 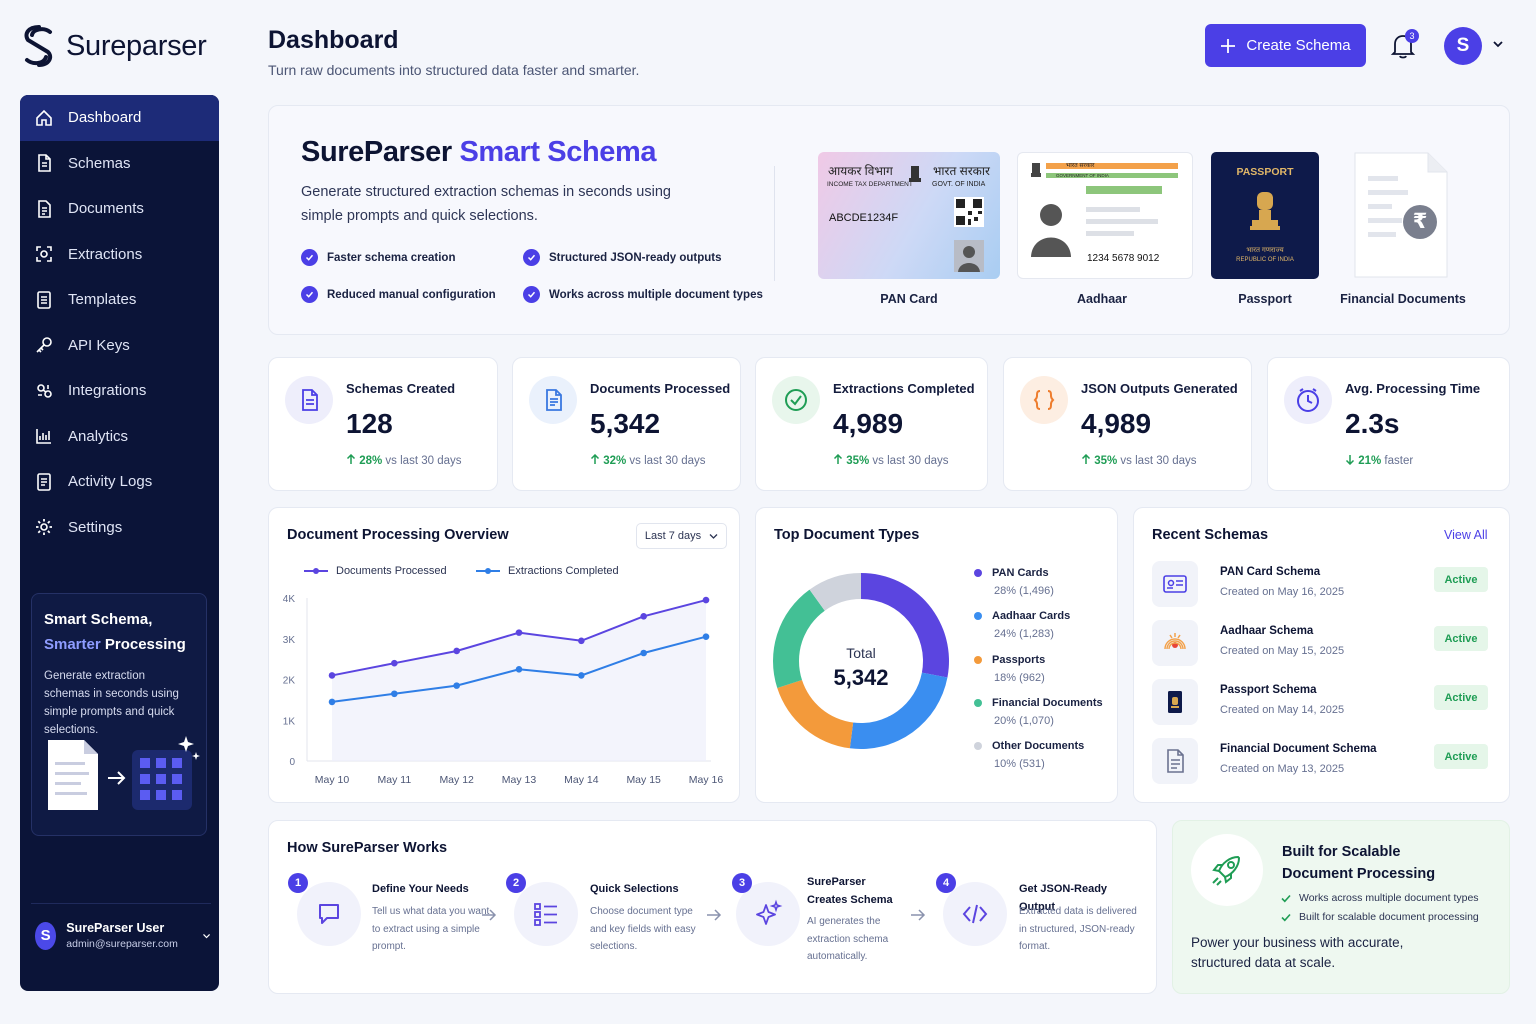 What do you see at coordinates (401, 388) in the screenshot?
I see `stat-label: Schemas Created` at bounding box center [401, 388].